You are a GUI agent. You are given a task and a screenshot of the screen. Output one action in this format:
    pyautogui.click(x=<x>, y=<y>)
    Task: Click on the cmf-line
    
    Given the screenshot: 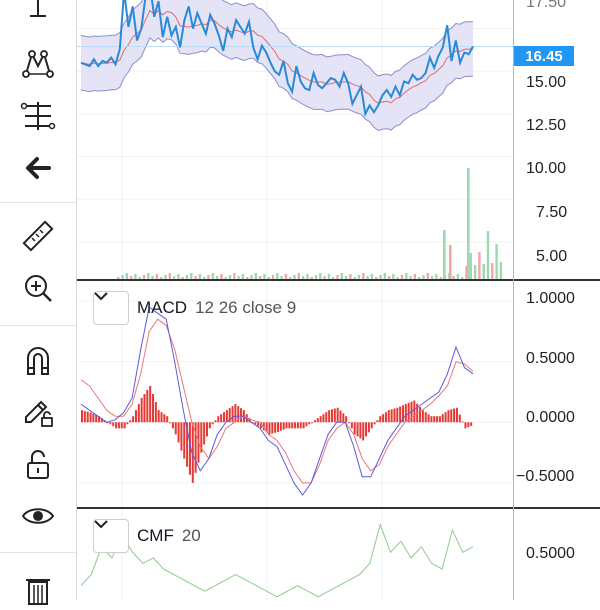 What is the action you would take?
    pyautogui.click(x=277, y=560)
    